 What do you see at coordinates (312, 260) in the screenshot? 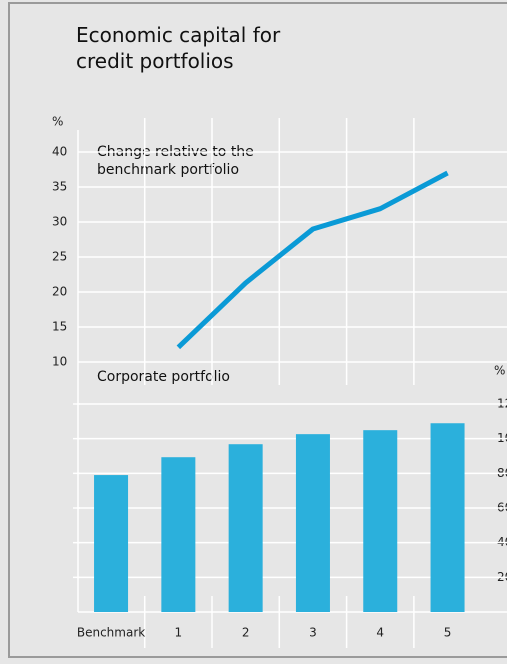
I see `line` at bounding box center [312, 260].